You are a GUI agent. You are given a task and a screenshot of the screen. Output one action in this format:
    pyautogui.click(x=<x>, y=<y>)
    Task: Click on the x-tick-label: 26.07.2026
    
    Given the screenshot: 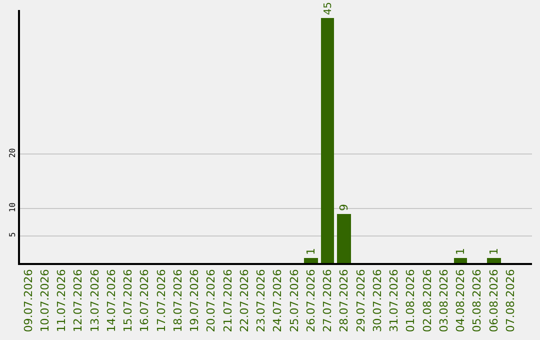 What is the action you would take?
    pyautogui.click(x=311, y=300)
    